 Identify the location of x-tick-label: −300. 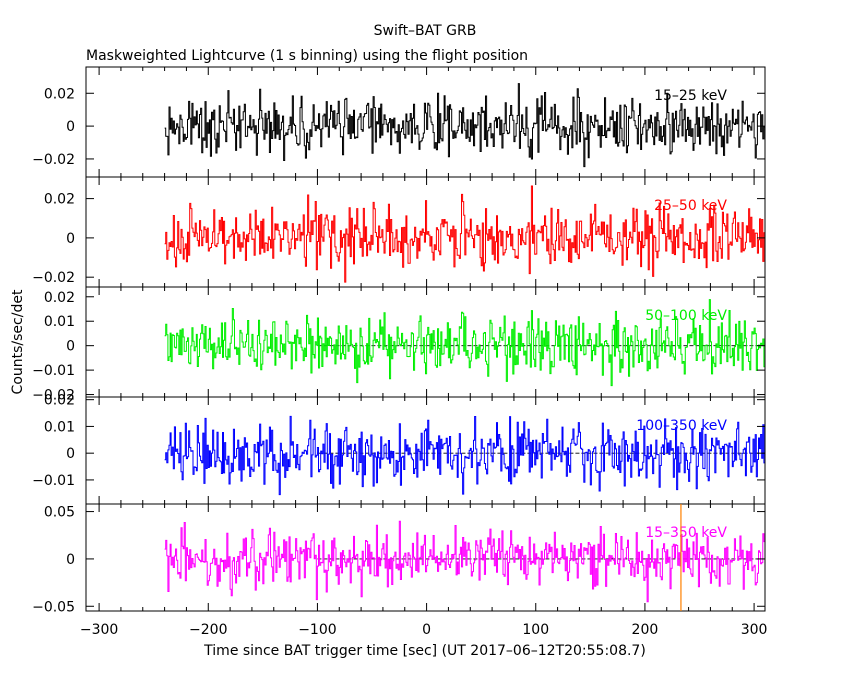
(99, 630).